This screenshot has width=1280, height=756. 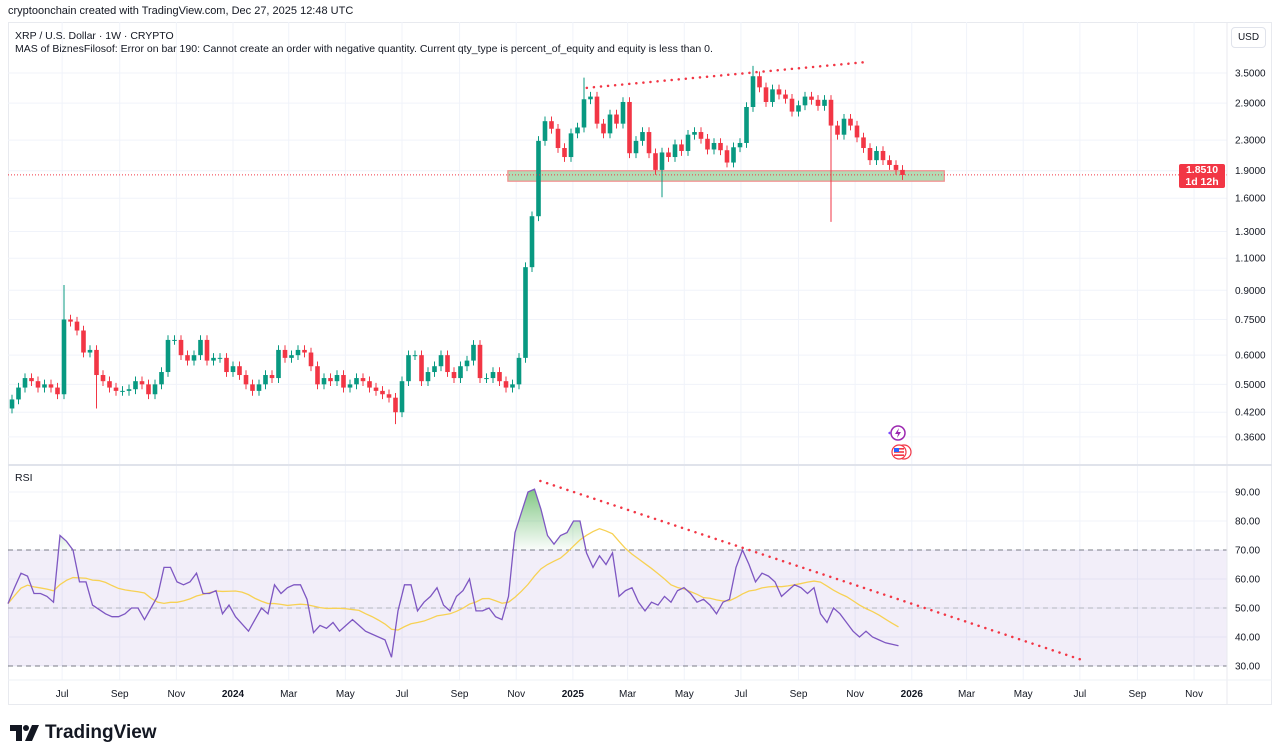 I want to click on currency-button: USD, so click(x=1248, y=37).